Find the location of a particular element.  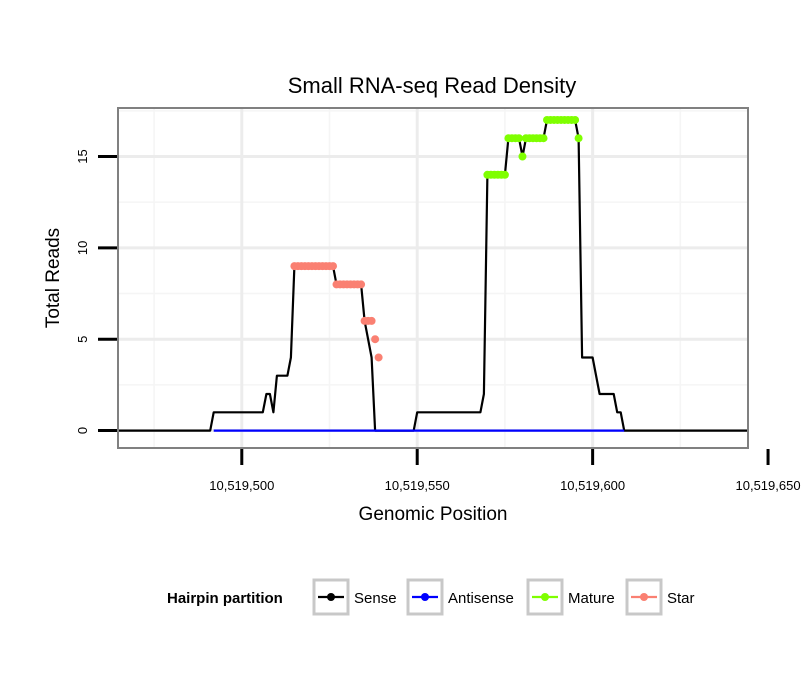

legend-label-mature: Mature is located at coordinates (591, 598).